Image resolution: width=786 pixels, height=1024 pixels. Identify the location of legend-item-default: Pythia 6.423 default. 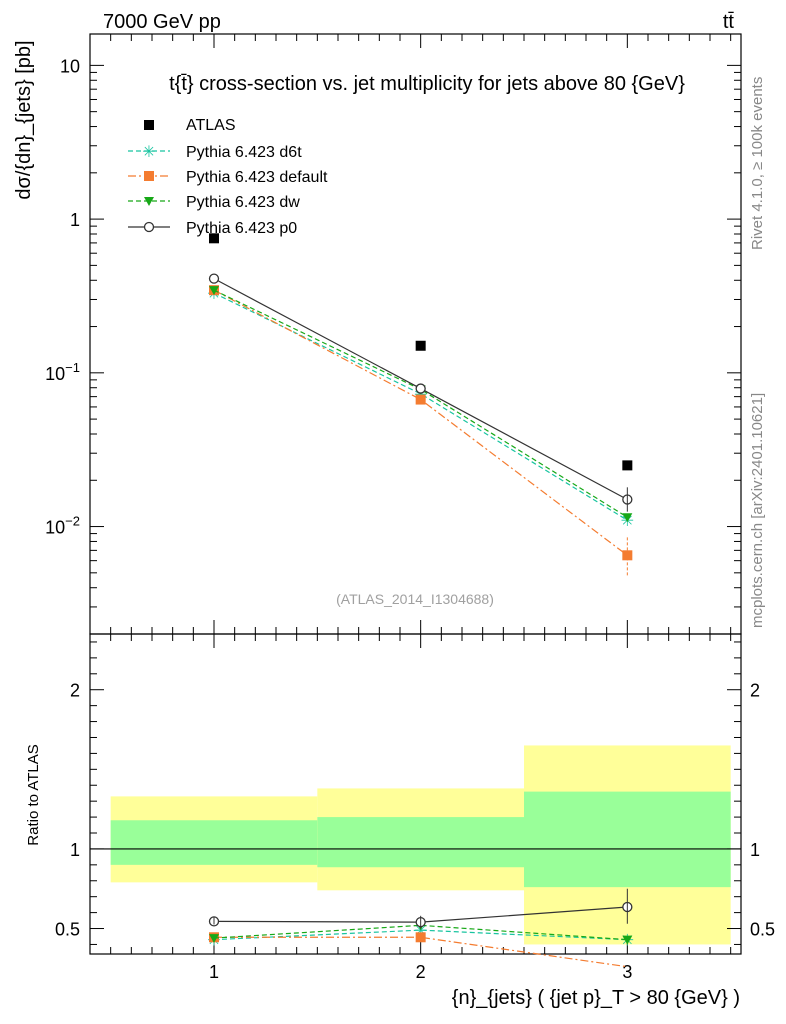
(228, 177).